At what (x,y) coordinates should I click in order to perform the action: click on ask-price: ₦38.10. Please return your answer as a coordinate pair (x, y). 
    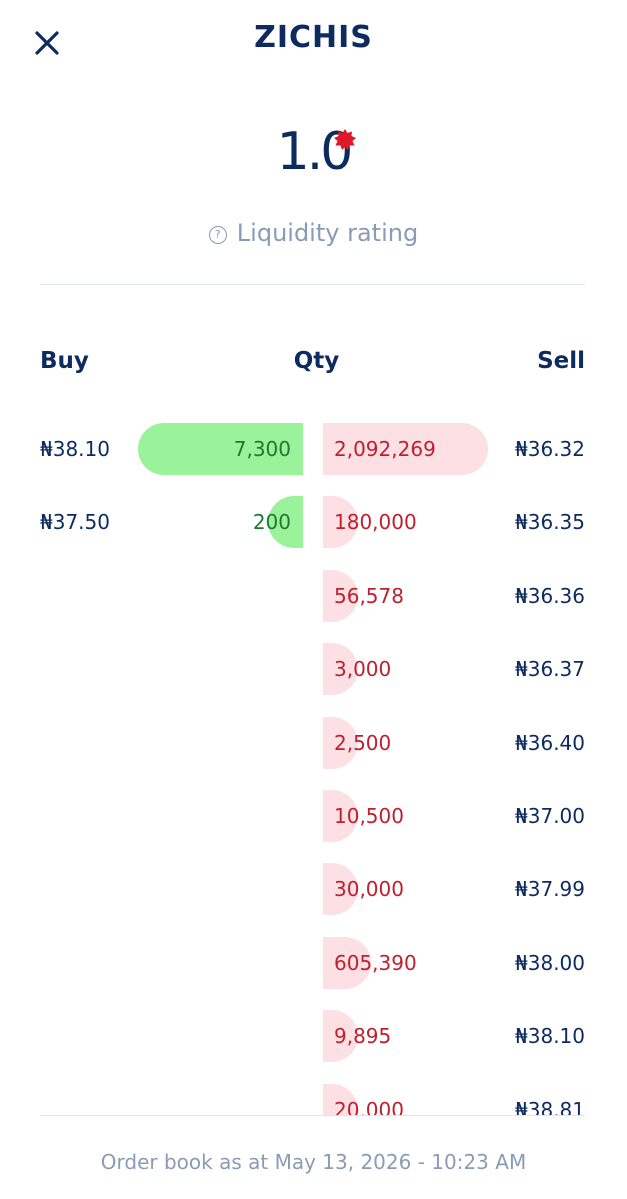
    Looking at the image, I should click on (550, 1036).